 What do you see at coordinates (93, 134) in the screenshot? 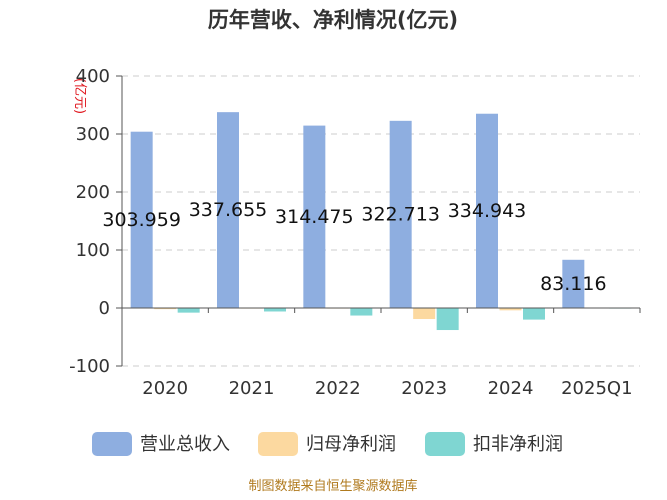
I see `y-tick-label: 300` at bounding box center [93, 134].